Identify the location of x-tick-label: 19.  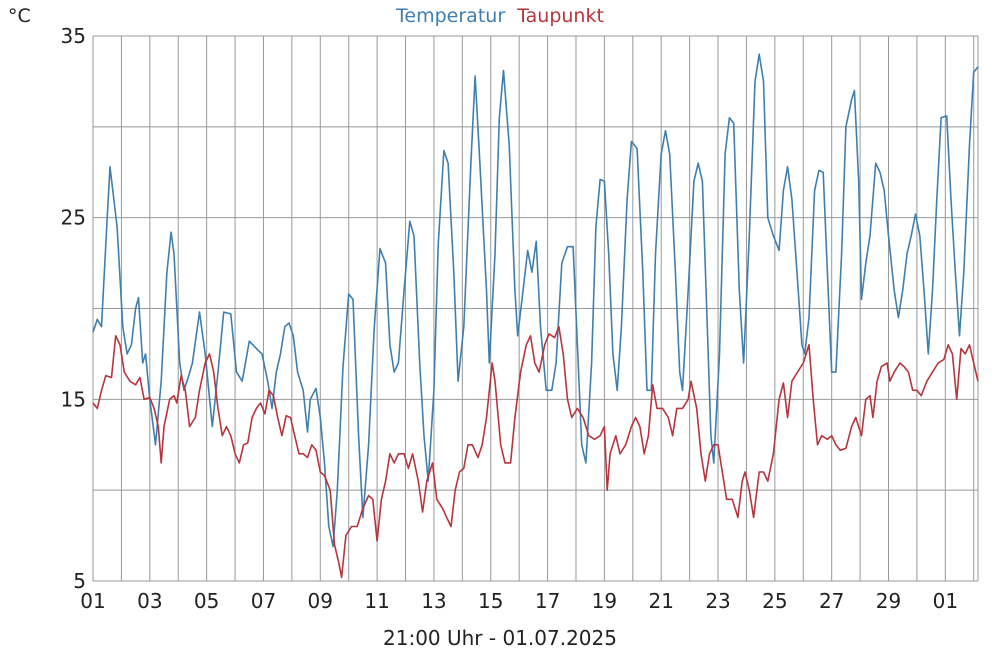
(604, 601).